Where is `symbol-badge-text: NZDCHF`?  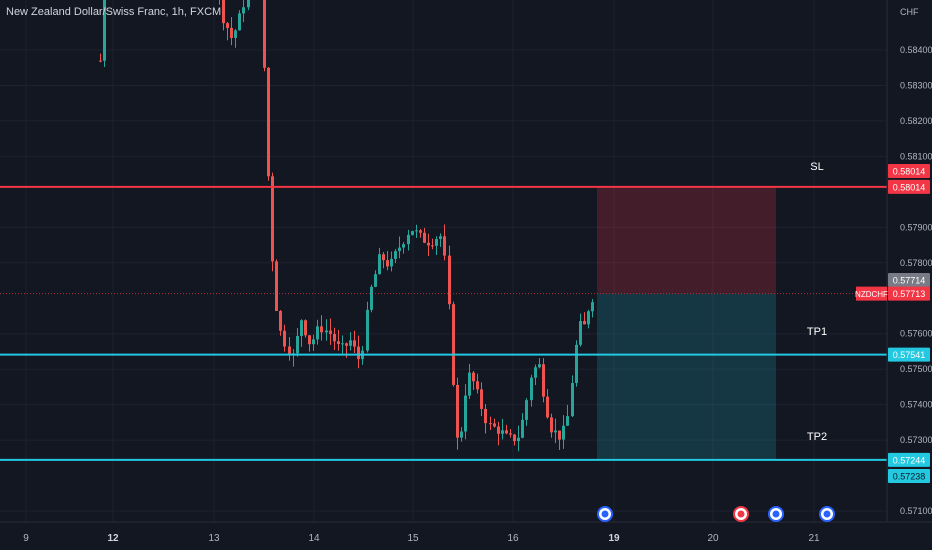 symbol-badge-text: NZDCHF is located at coordinates (871, 294).